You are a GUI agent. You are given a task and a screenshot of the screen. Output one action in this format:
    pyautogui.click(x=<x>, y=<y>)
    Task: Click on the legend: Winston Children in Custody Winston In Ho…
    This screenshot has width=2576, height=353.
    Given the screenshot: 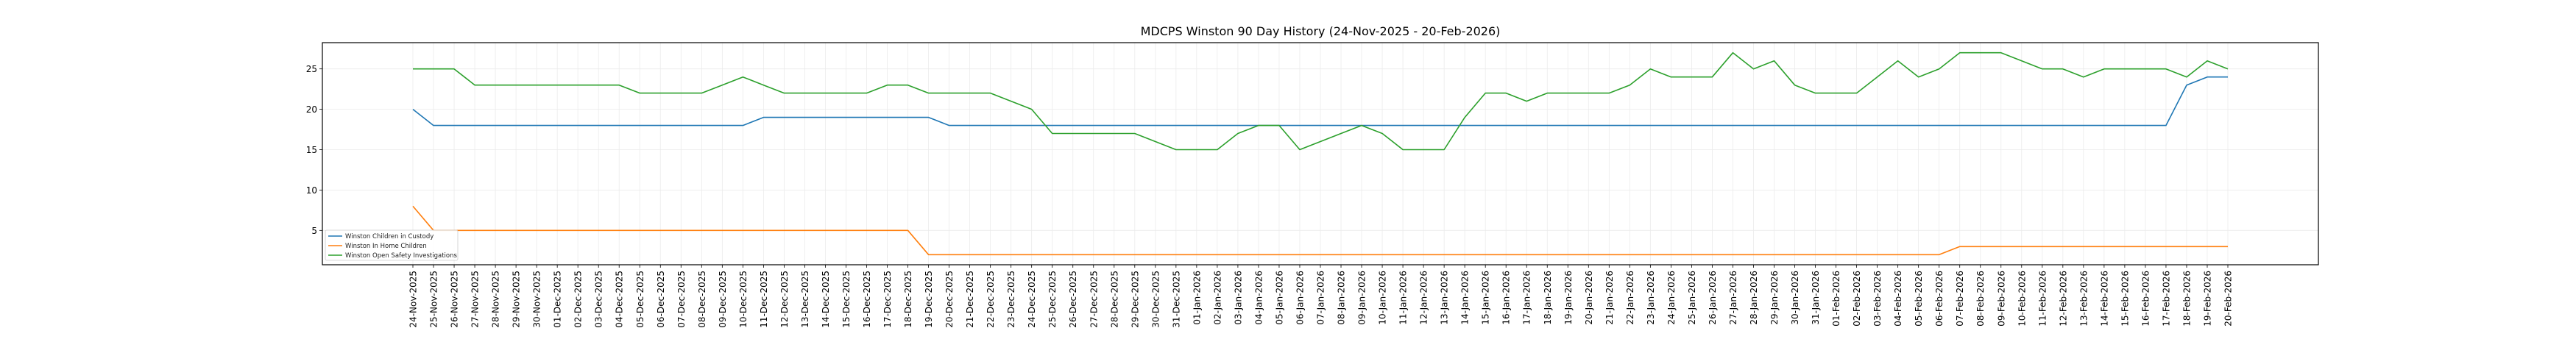 What is the action you would take?
    pyautogui.click(x=392, y=245)
    